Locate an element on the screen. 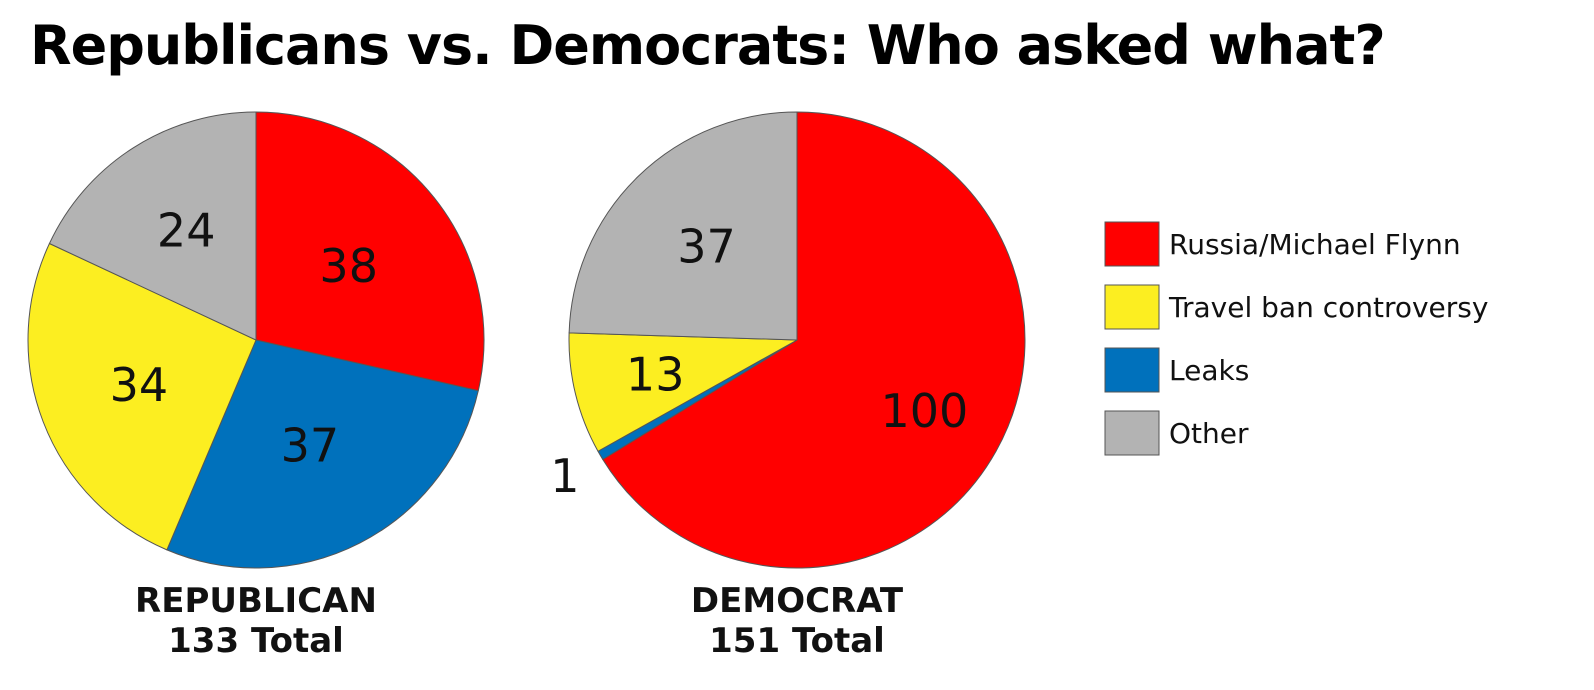  republican-slice-russia-michael-flynn is located at coordinates (370, 251).